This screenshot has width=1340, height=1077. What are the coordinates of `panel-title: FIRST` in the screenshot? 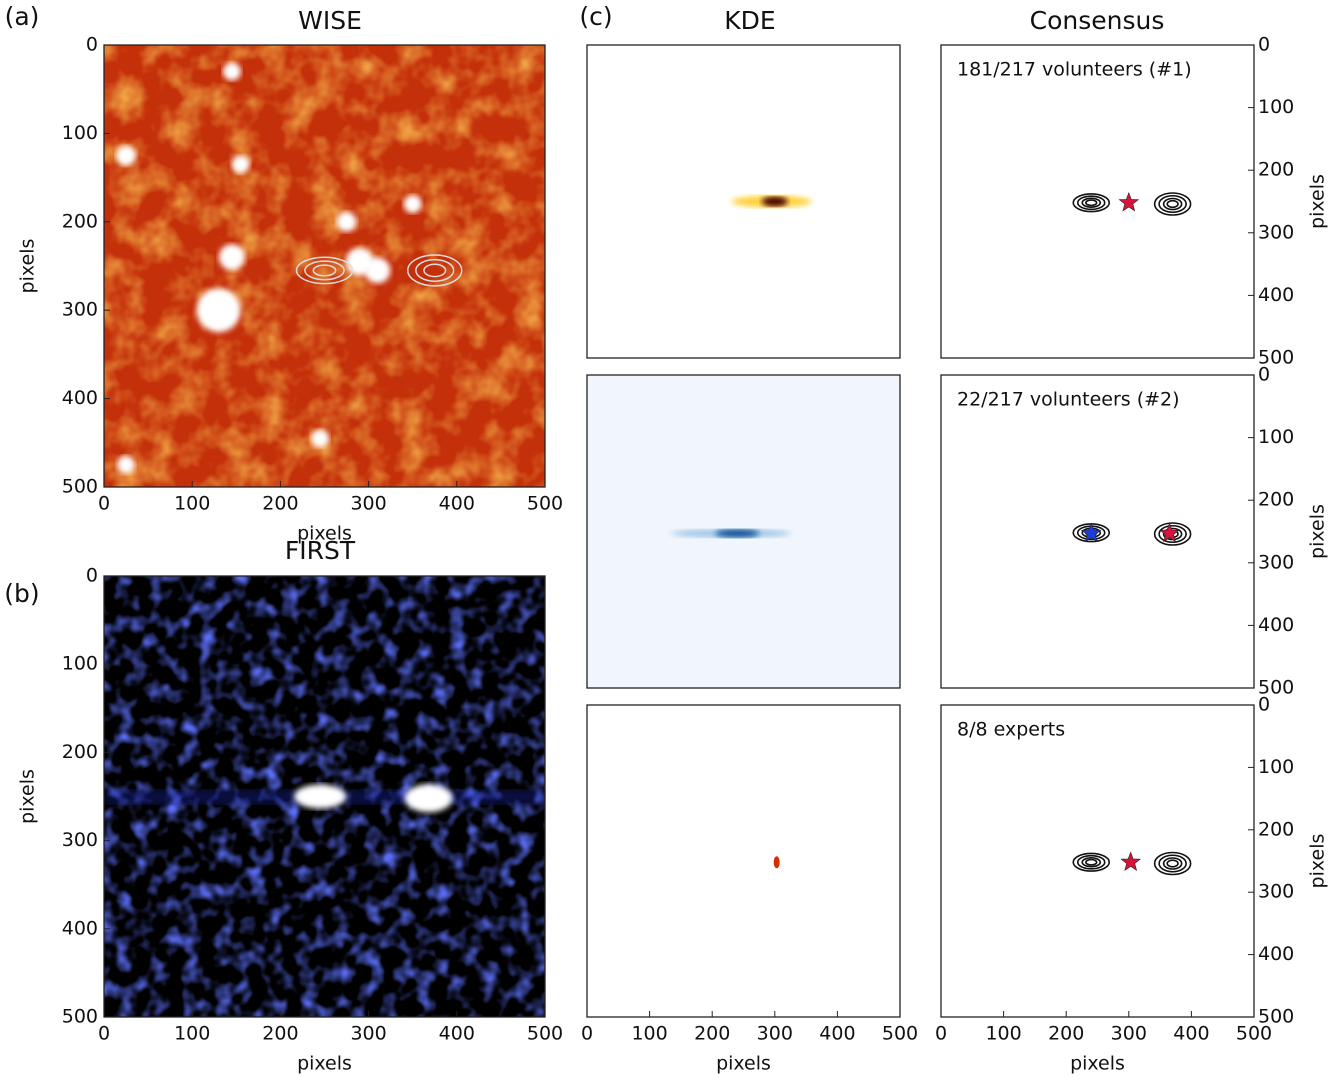 It's located at (320, 550).